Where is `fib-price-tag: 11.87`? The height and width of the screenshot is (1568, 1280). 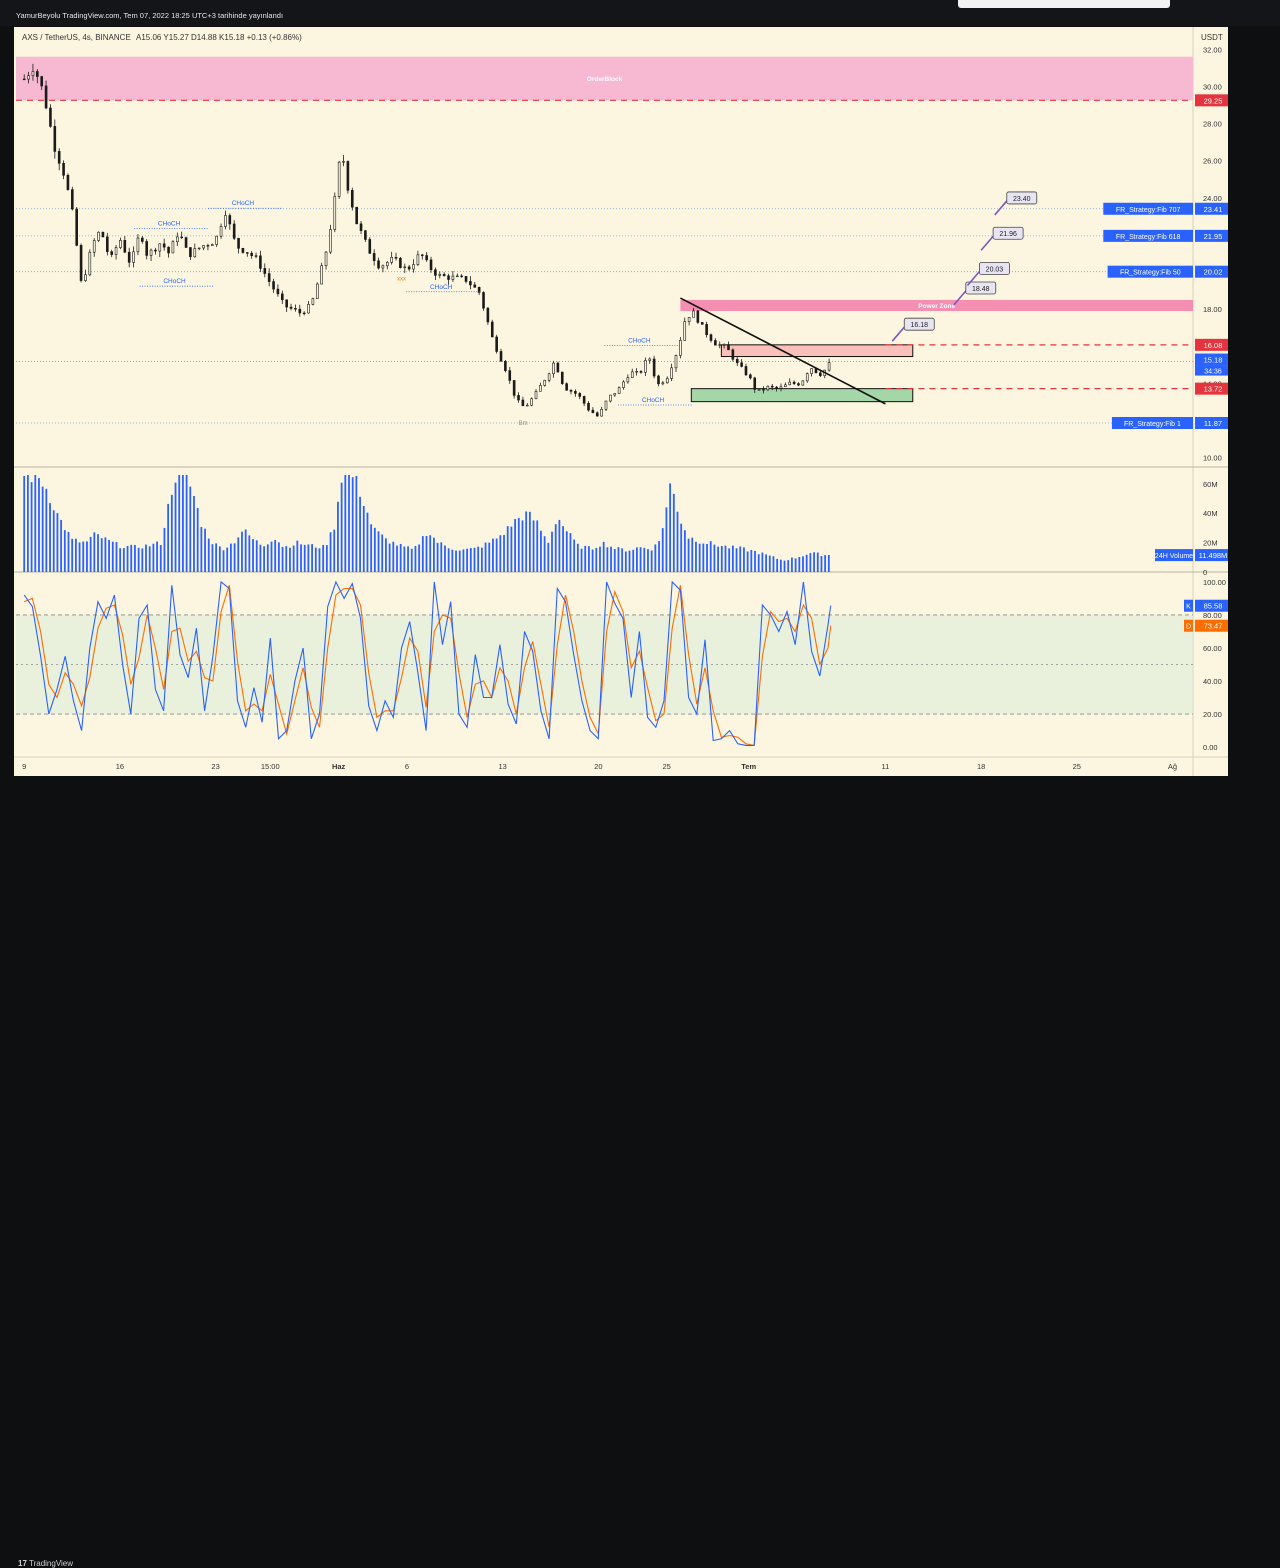
fib-price-tag: 11.87 is located at coordinates (1213, 423).